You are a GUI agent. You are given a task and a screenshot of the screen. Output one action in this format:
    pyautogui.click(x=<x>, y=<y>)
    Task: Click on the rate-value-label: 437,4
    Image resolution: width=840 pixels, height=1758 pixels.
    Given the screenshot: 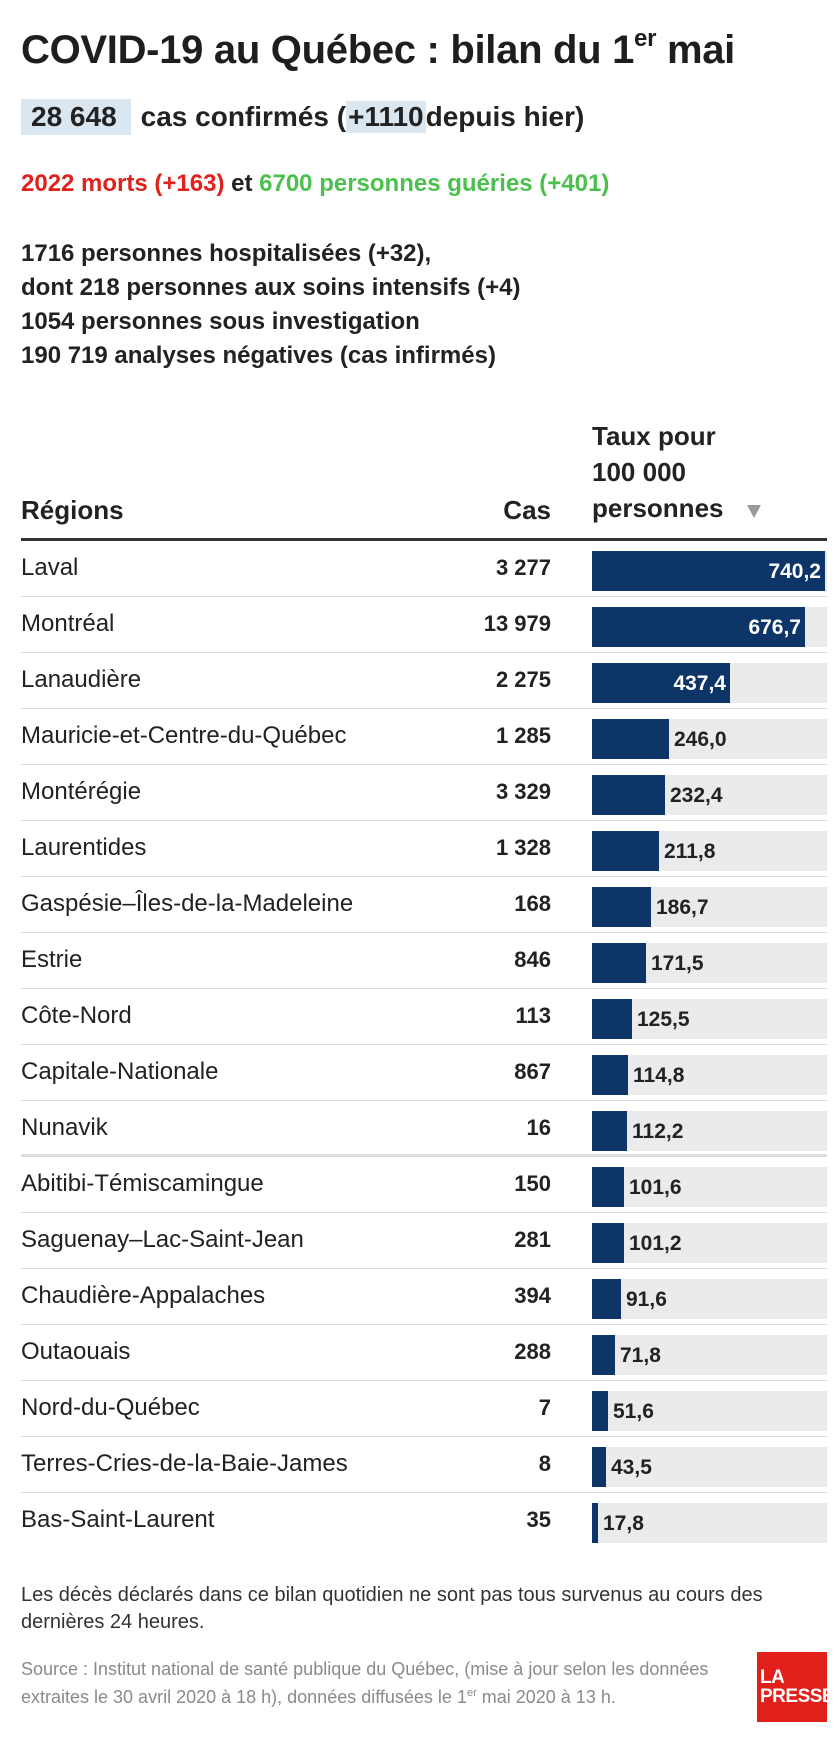 What is the action you would take?
    pyautogui.click(x=699, y=683)
    